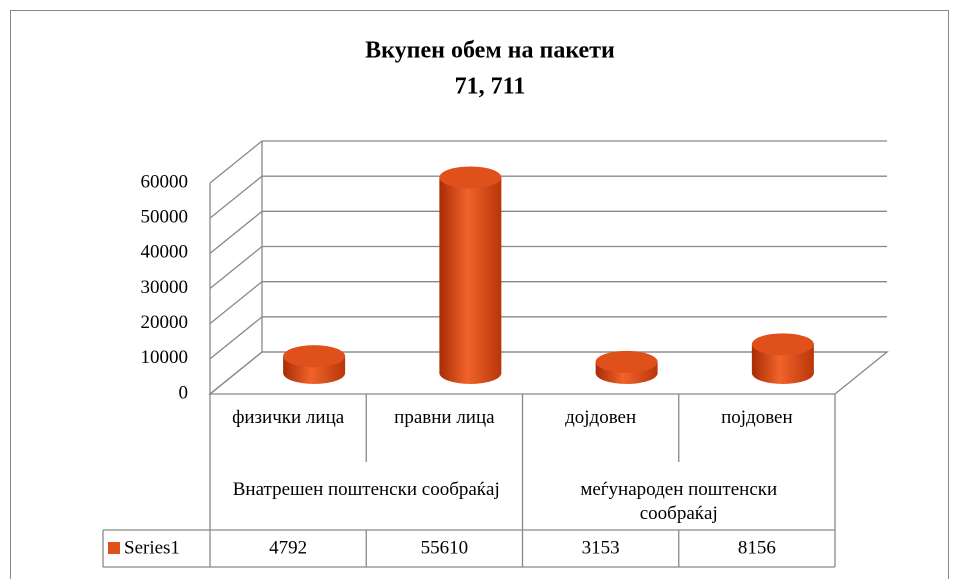 The width and height of the screenshot is (958, 579). I want to click on x-tick-label: појдовен, so click(757, 417).